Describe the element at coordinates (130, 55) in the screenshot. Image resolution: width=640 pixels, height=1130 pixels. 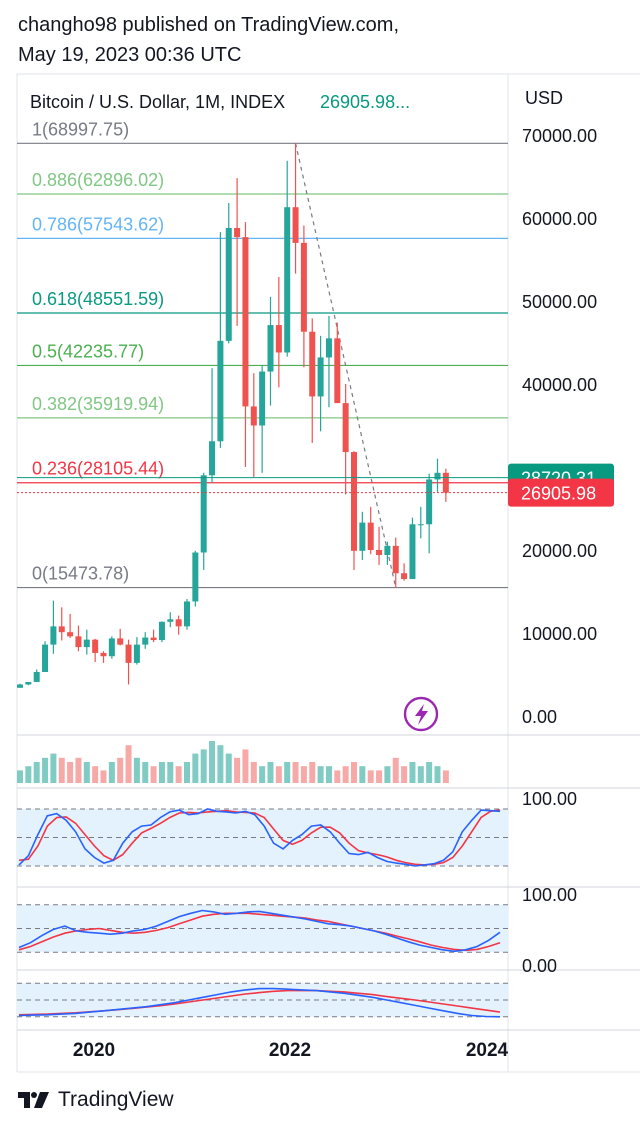
I see `publish-date: May 19, 2023 00:36 UTC` at that location.